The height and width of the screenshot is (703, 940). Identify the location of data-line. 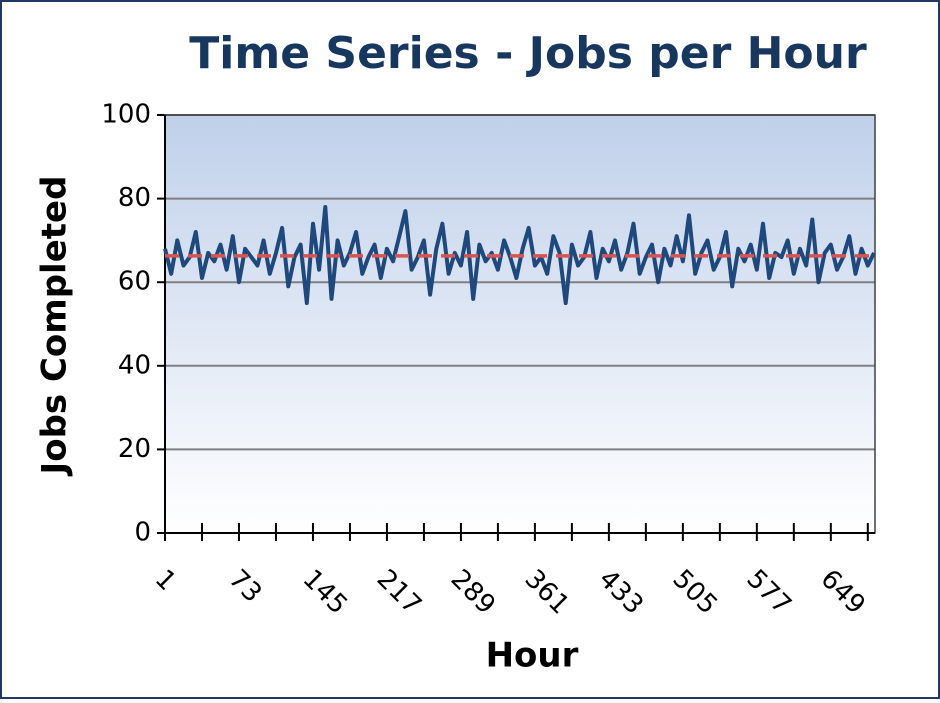
(519, 255).